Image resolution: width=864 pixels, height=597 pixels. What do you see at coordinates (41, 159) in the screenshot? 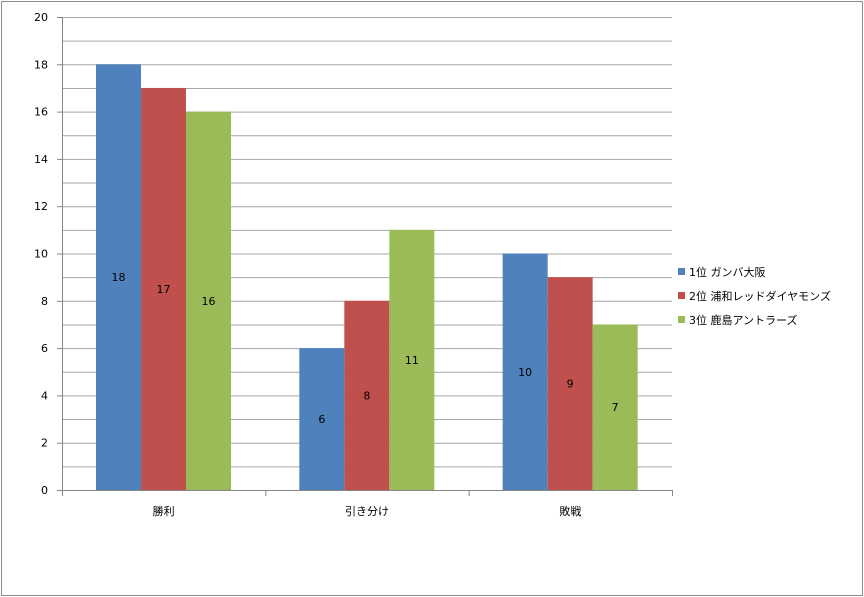
I see `y-tick-label: 14` at bounding box center [41, 159].